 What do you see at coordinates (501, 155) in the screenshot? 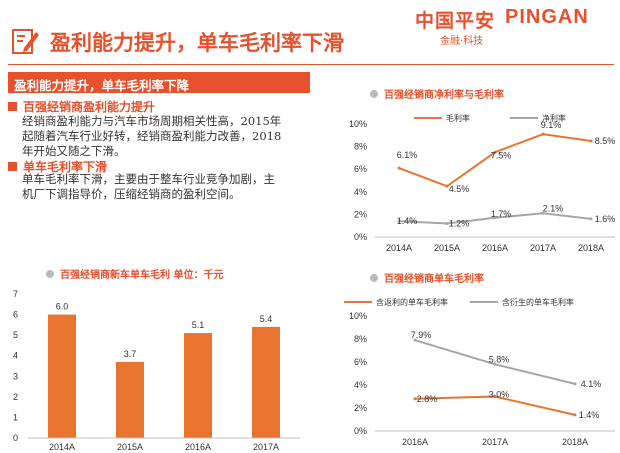
I see `data-label: 7.5%` at bounding box center [501, 155].